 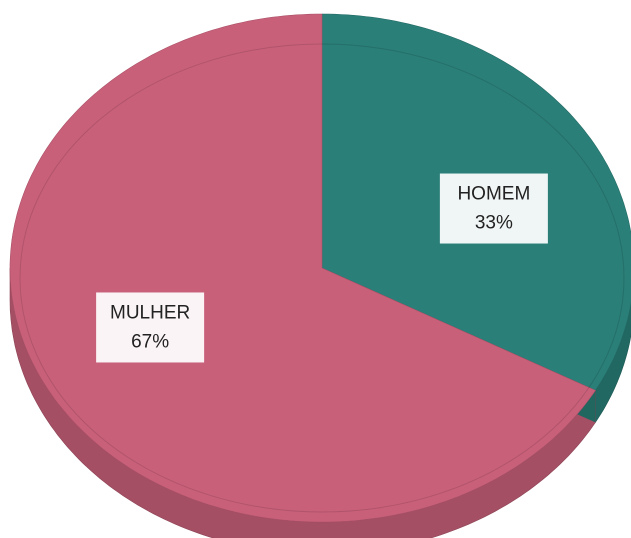 I want to click on value-label: 67%, so click(x=150, y=341).